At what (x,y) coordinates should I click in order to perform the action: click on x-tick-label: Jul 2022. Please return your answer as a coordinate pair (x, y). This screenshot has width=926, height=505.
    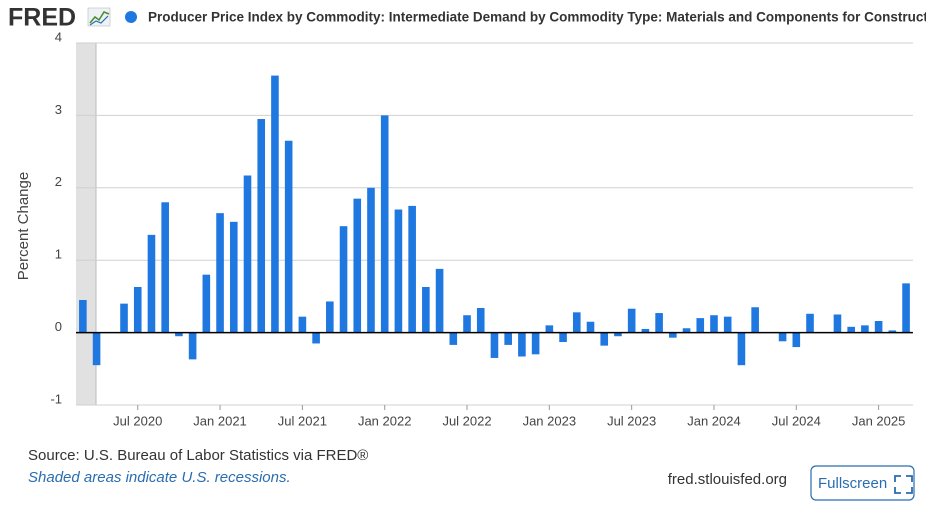
    Looking at the image, I should click on (466, 420).